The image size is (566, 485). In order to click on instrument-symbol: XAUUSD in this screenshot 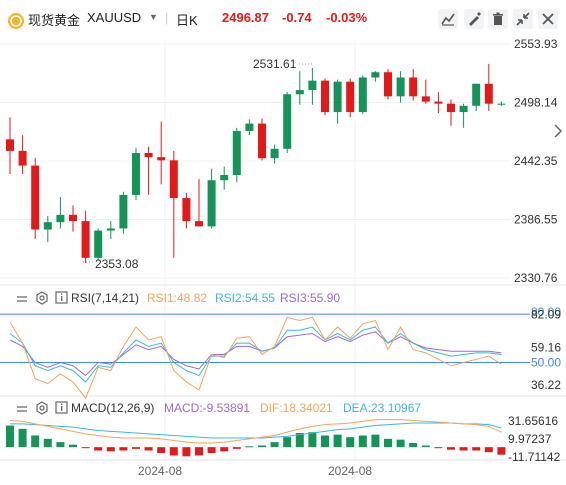, I will do `click(114, 17)`.